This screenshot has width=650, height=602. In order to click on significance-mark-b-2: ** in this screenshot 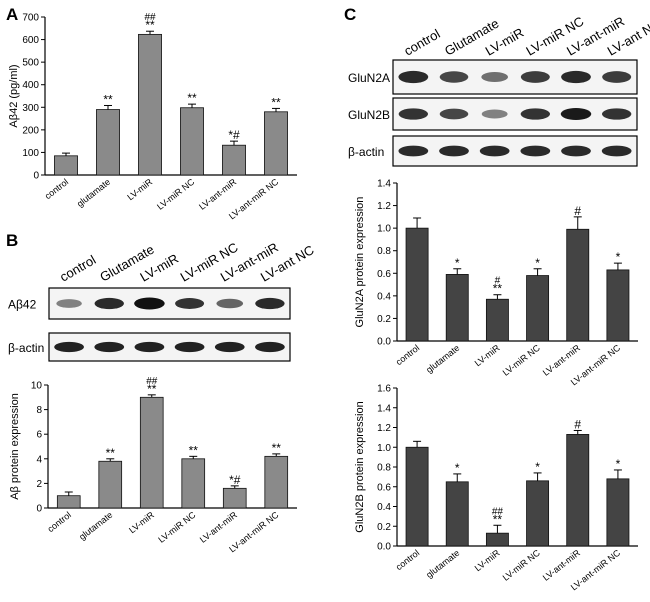, I will do `click(152, 389)`.